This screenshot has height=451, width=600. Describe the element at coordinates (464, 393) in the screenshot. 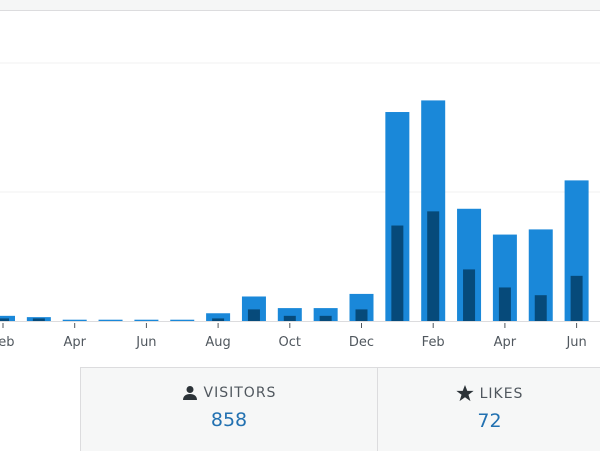

I see `star-icon` at that location.